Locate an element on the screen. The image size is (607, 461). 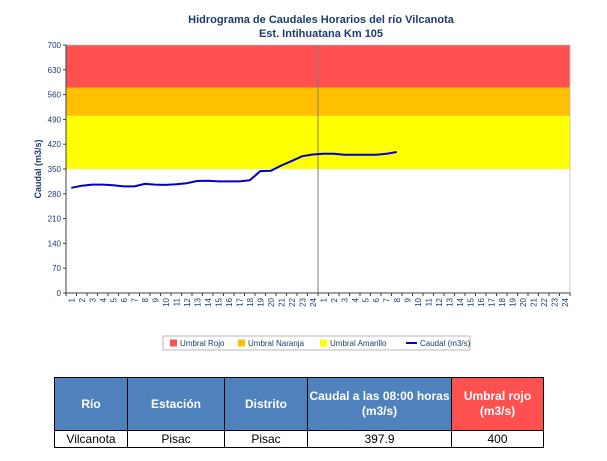
y-axis-label: Caudal (m3/s) is located at coordinates (38, 168).